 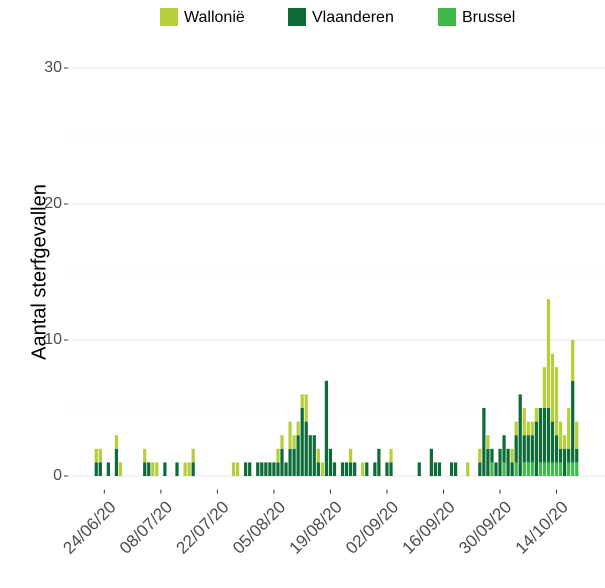 What do you see at coordinates (488, 17) in the screenshot?
I see `legend-label: Brussel` at bounding box center [488, 17].